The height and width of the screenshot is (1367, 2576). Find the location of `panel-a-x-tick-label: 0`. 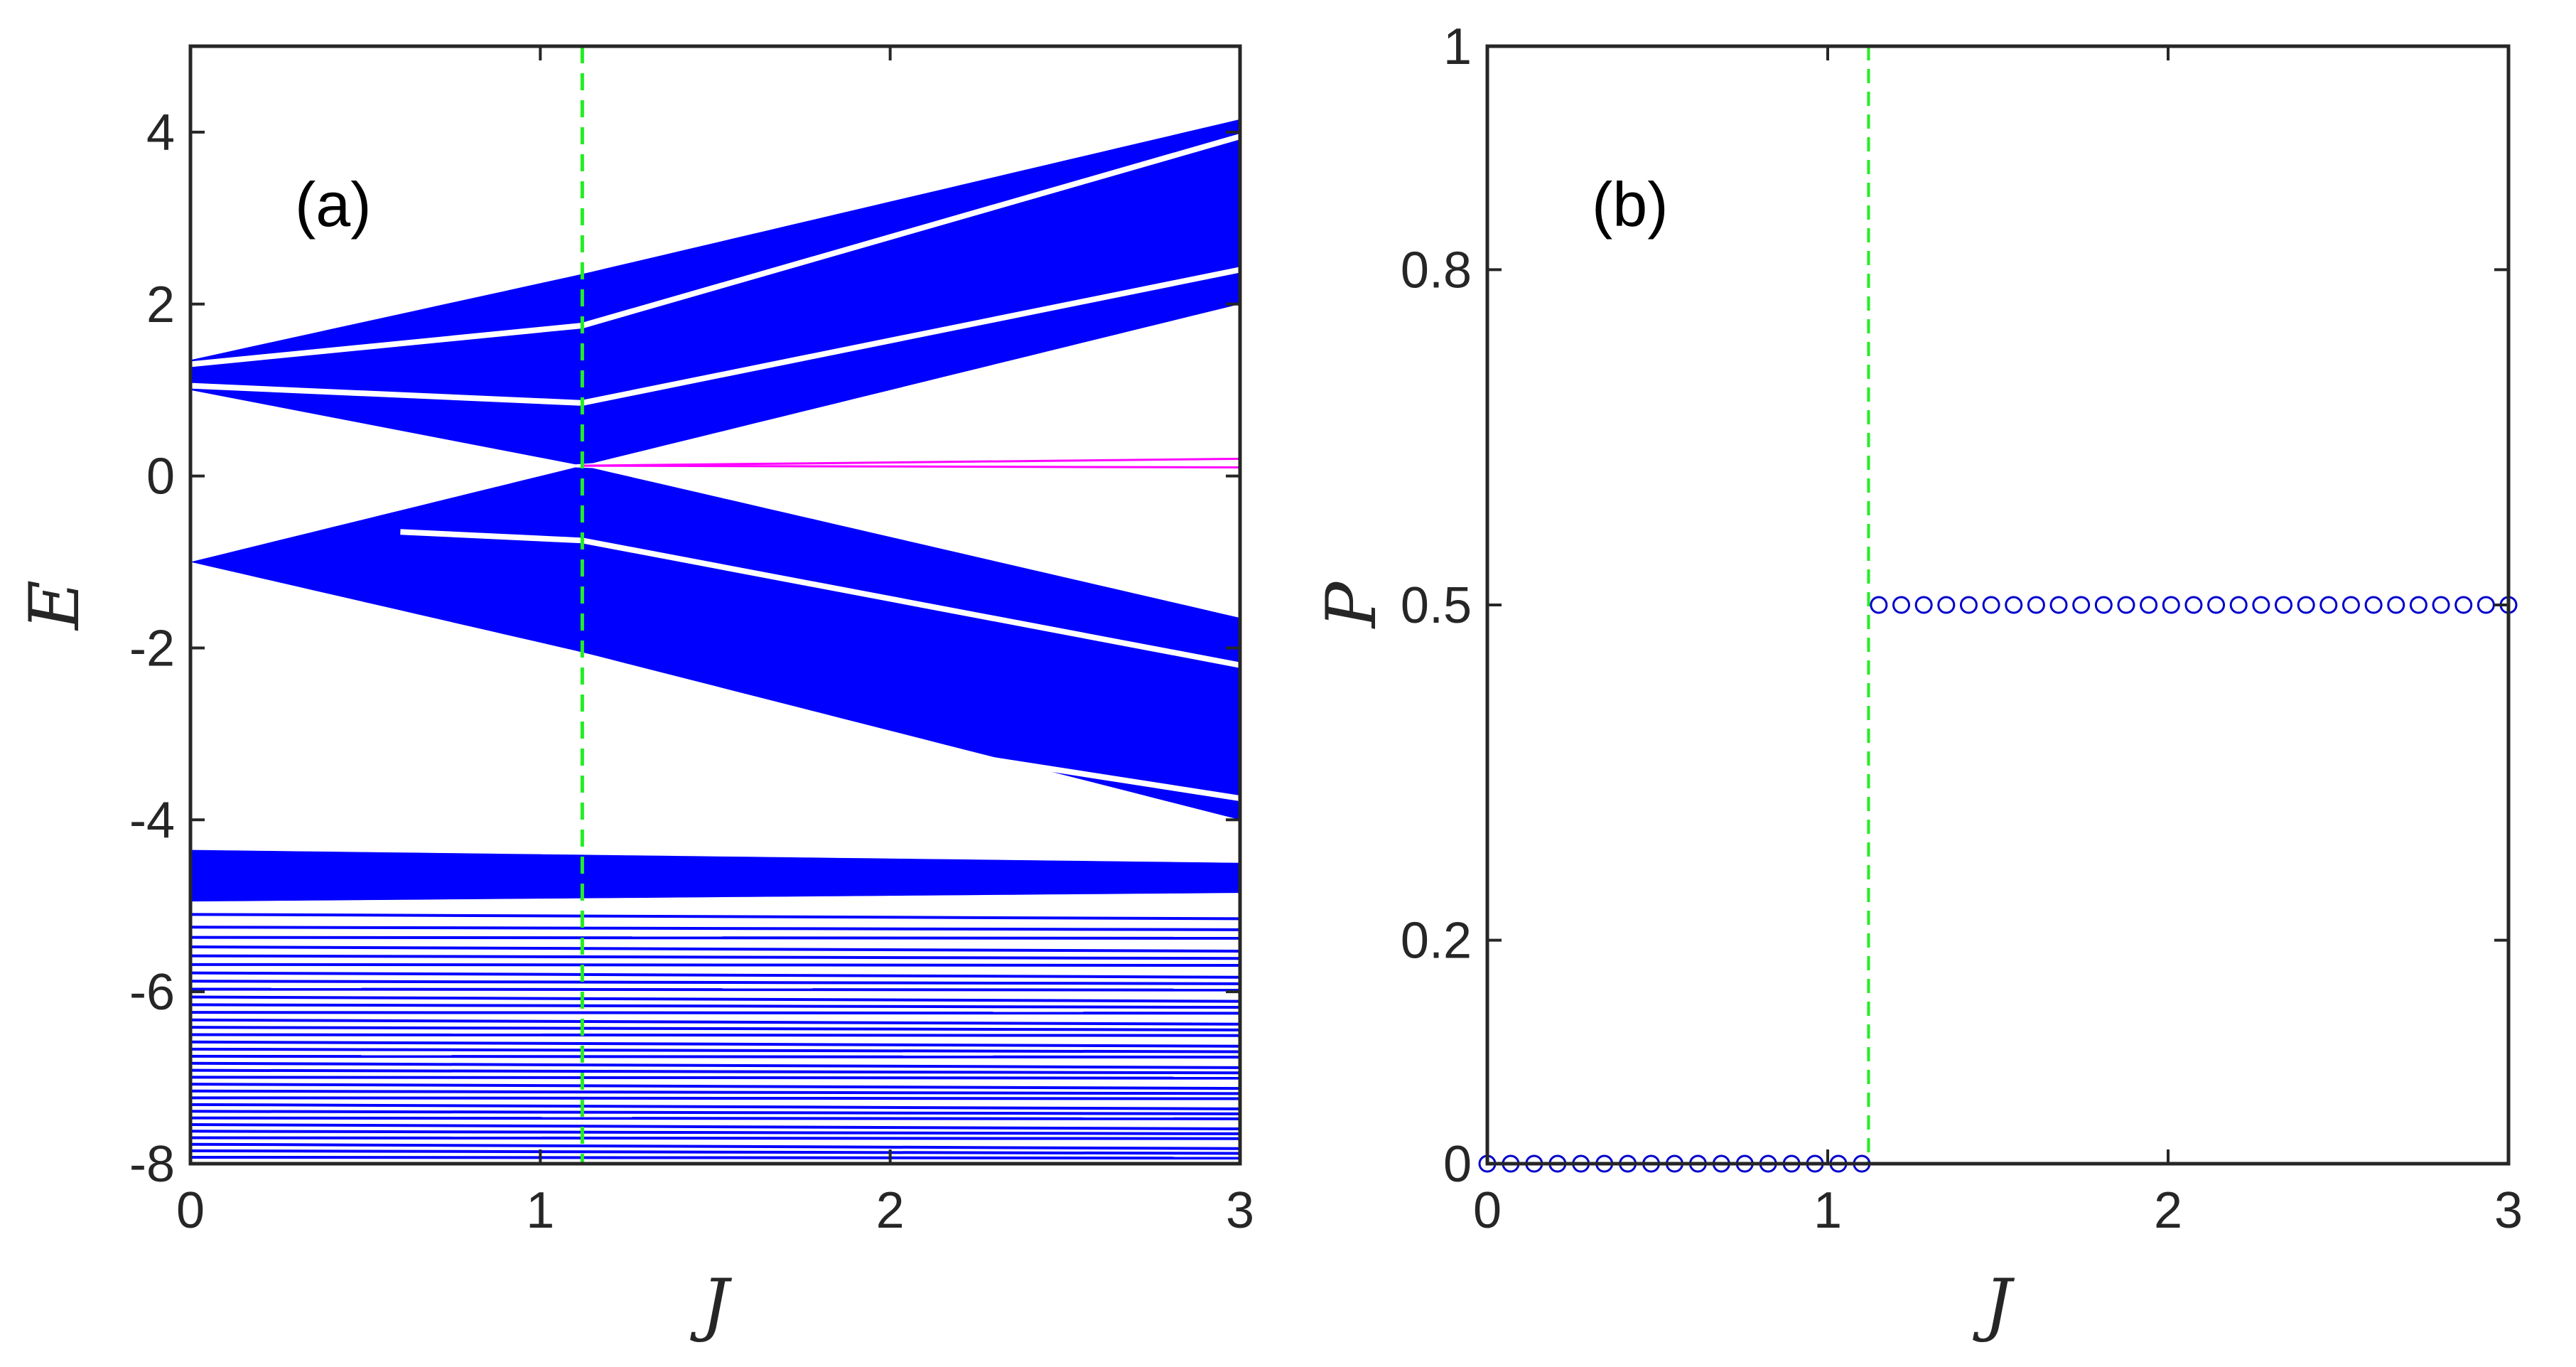

panel-a-x-tick-label: 0 is located at coordinates (191, 1210).